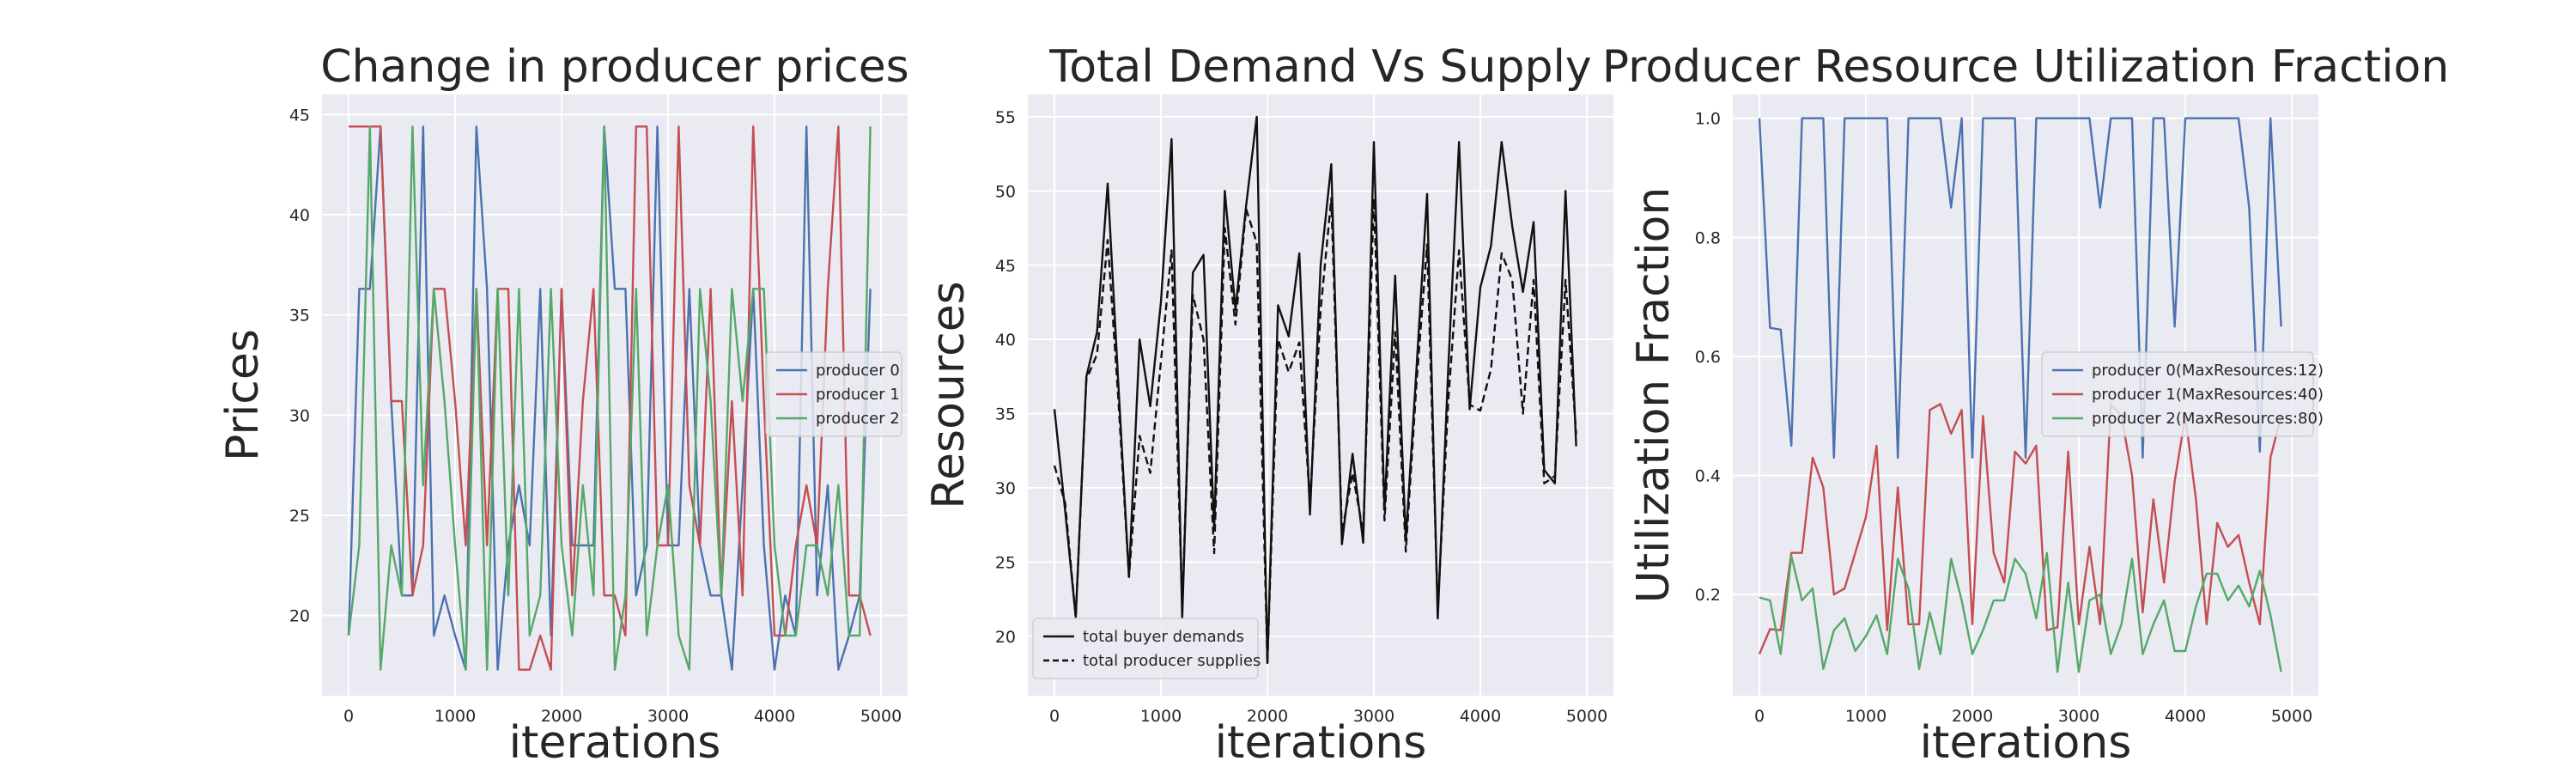 This screenshot has height=773, width=2576. Describe the element at coordinates (949, 395) in the screenshot. I see `y-axis-label: Resources` at that location.